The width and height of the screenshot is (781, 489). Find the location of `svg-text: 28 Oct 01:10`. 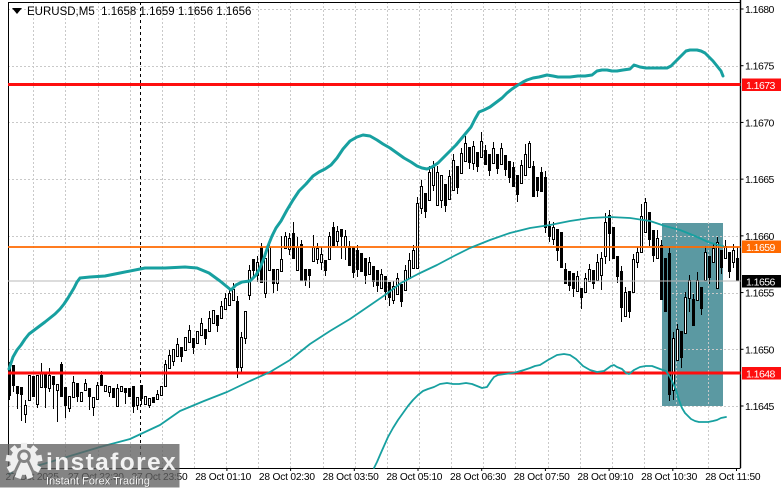

svg-text: 28 Oct 01:10 is located at coordinates (223, 477).